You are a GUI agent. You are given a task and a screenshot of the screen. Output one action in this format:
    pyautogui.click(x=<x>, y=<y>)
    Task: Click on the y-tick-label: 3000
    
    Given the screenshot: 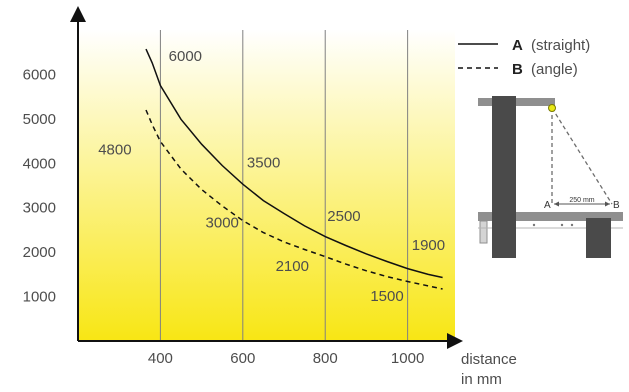 What is the action you would take?
    pyautogui.click(x=39, y=208)
    